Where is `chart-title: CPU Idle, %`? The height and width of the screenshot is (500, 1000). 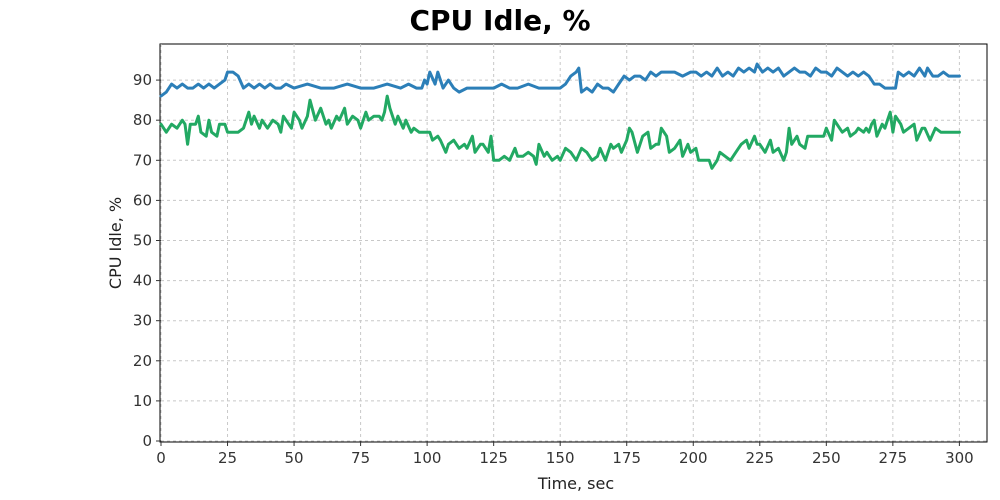 chart-title: CPU Idle, % is located at coordinates (499, 20).